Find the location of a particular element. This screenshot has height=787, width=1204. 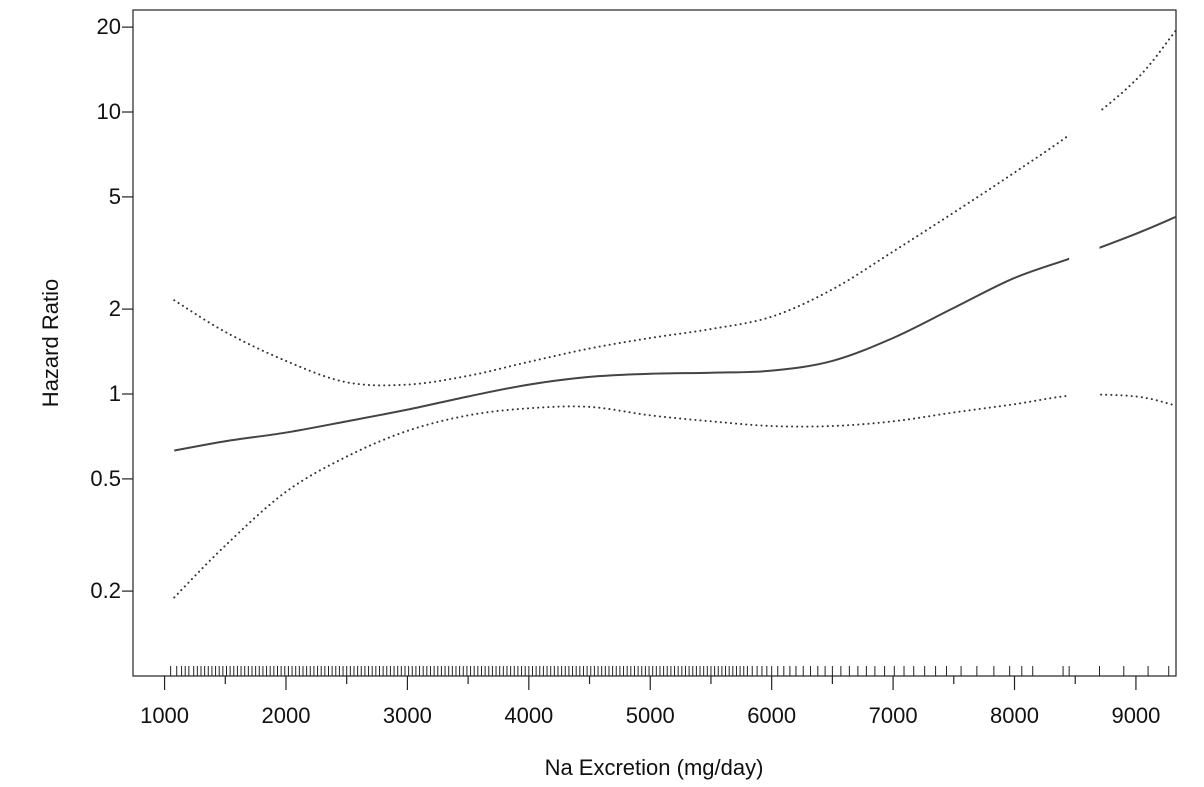

x-tick-label: 9000 is located at coordinates (1135, 715).